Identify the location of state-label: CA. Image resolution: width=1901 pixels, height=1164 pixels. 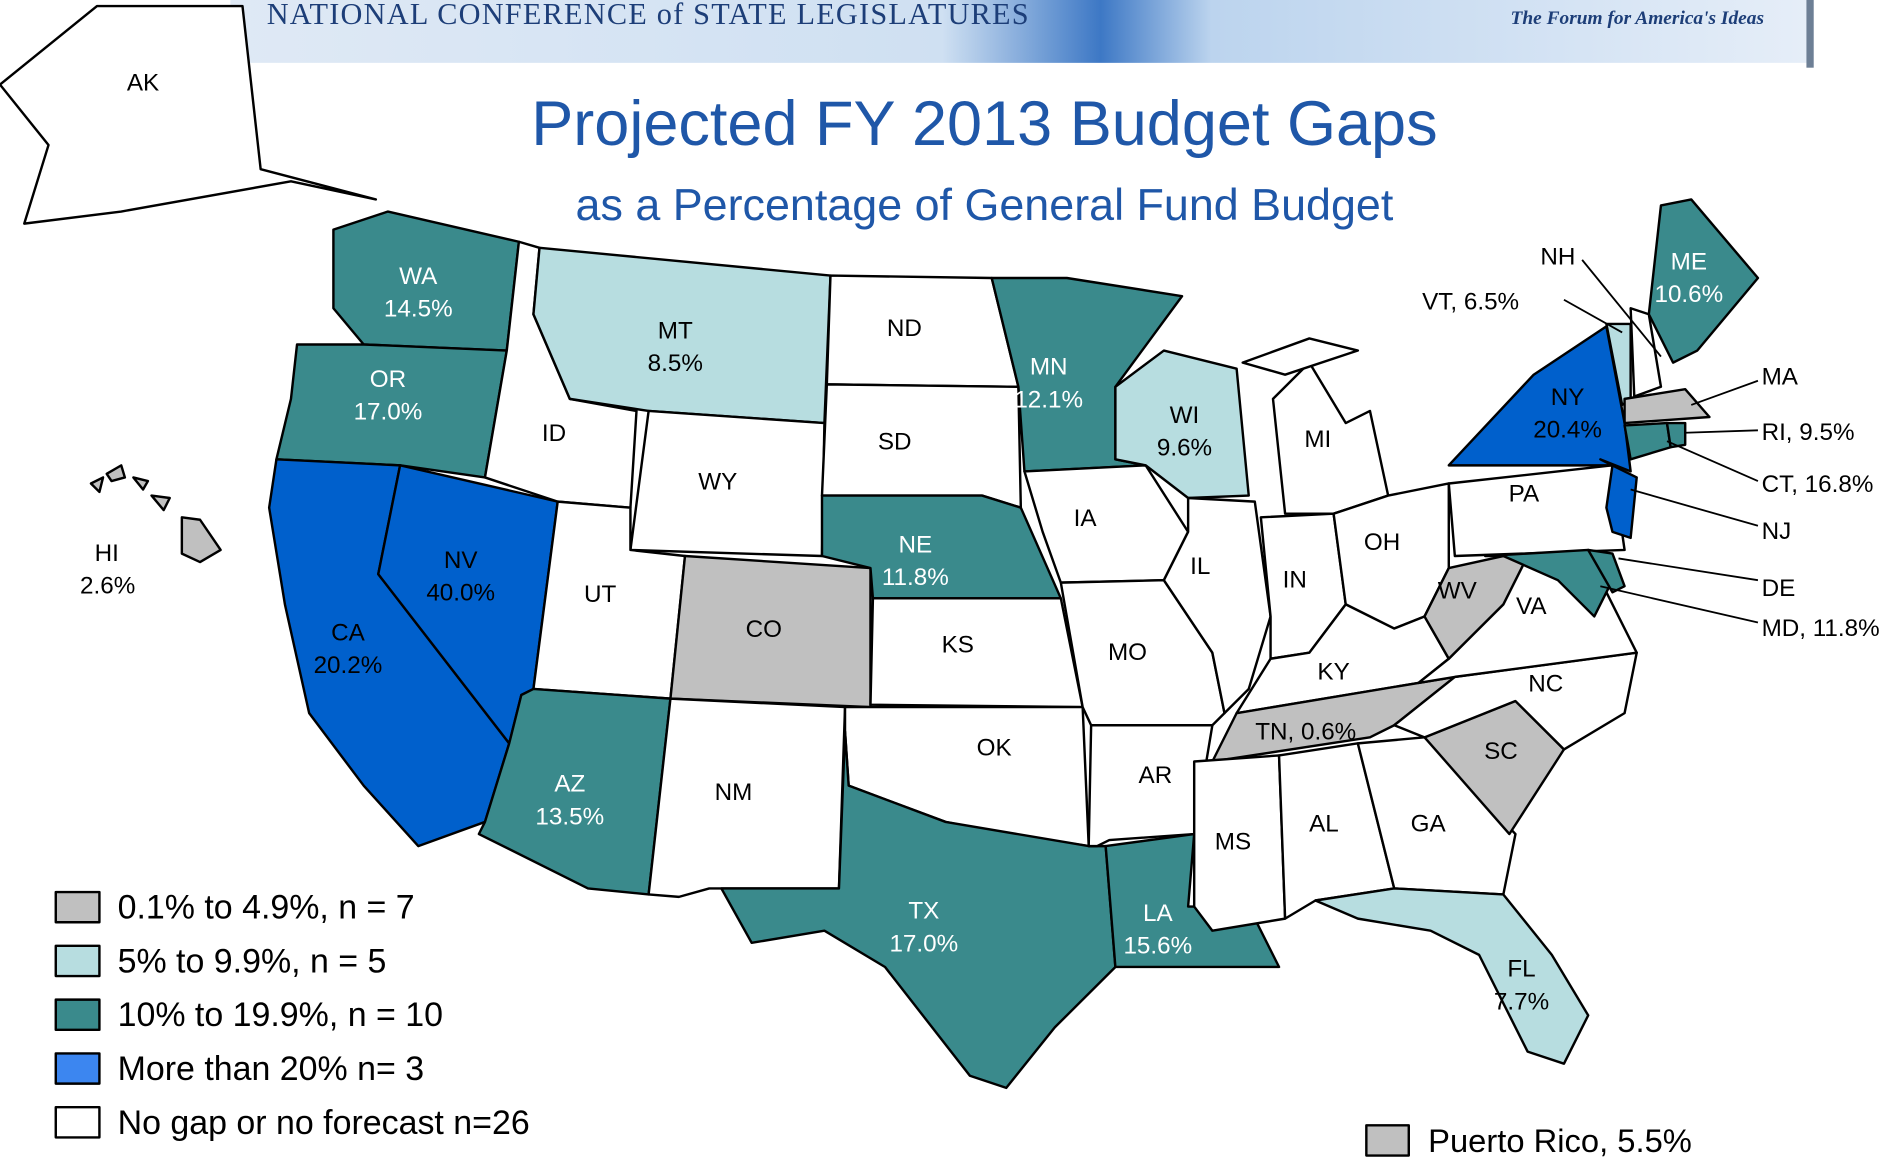
(348, 633).